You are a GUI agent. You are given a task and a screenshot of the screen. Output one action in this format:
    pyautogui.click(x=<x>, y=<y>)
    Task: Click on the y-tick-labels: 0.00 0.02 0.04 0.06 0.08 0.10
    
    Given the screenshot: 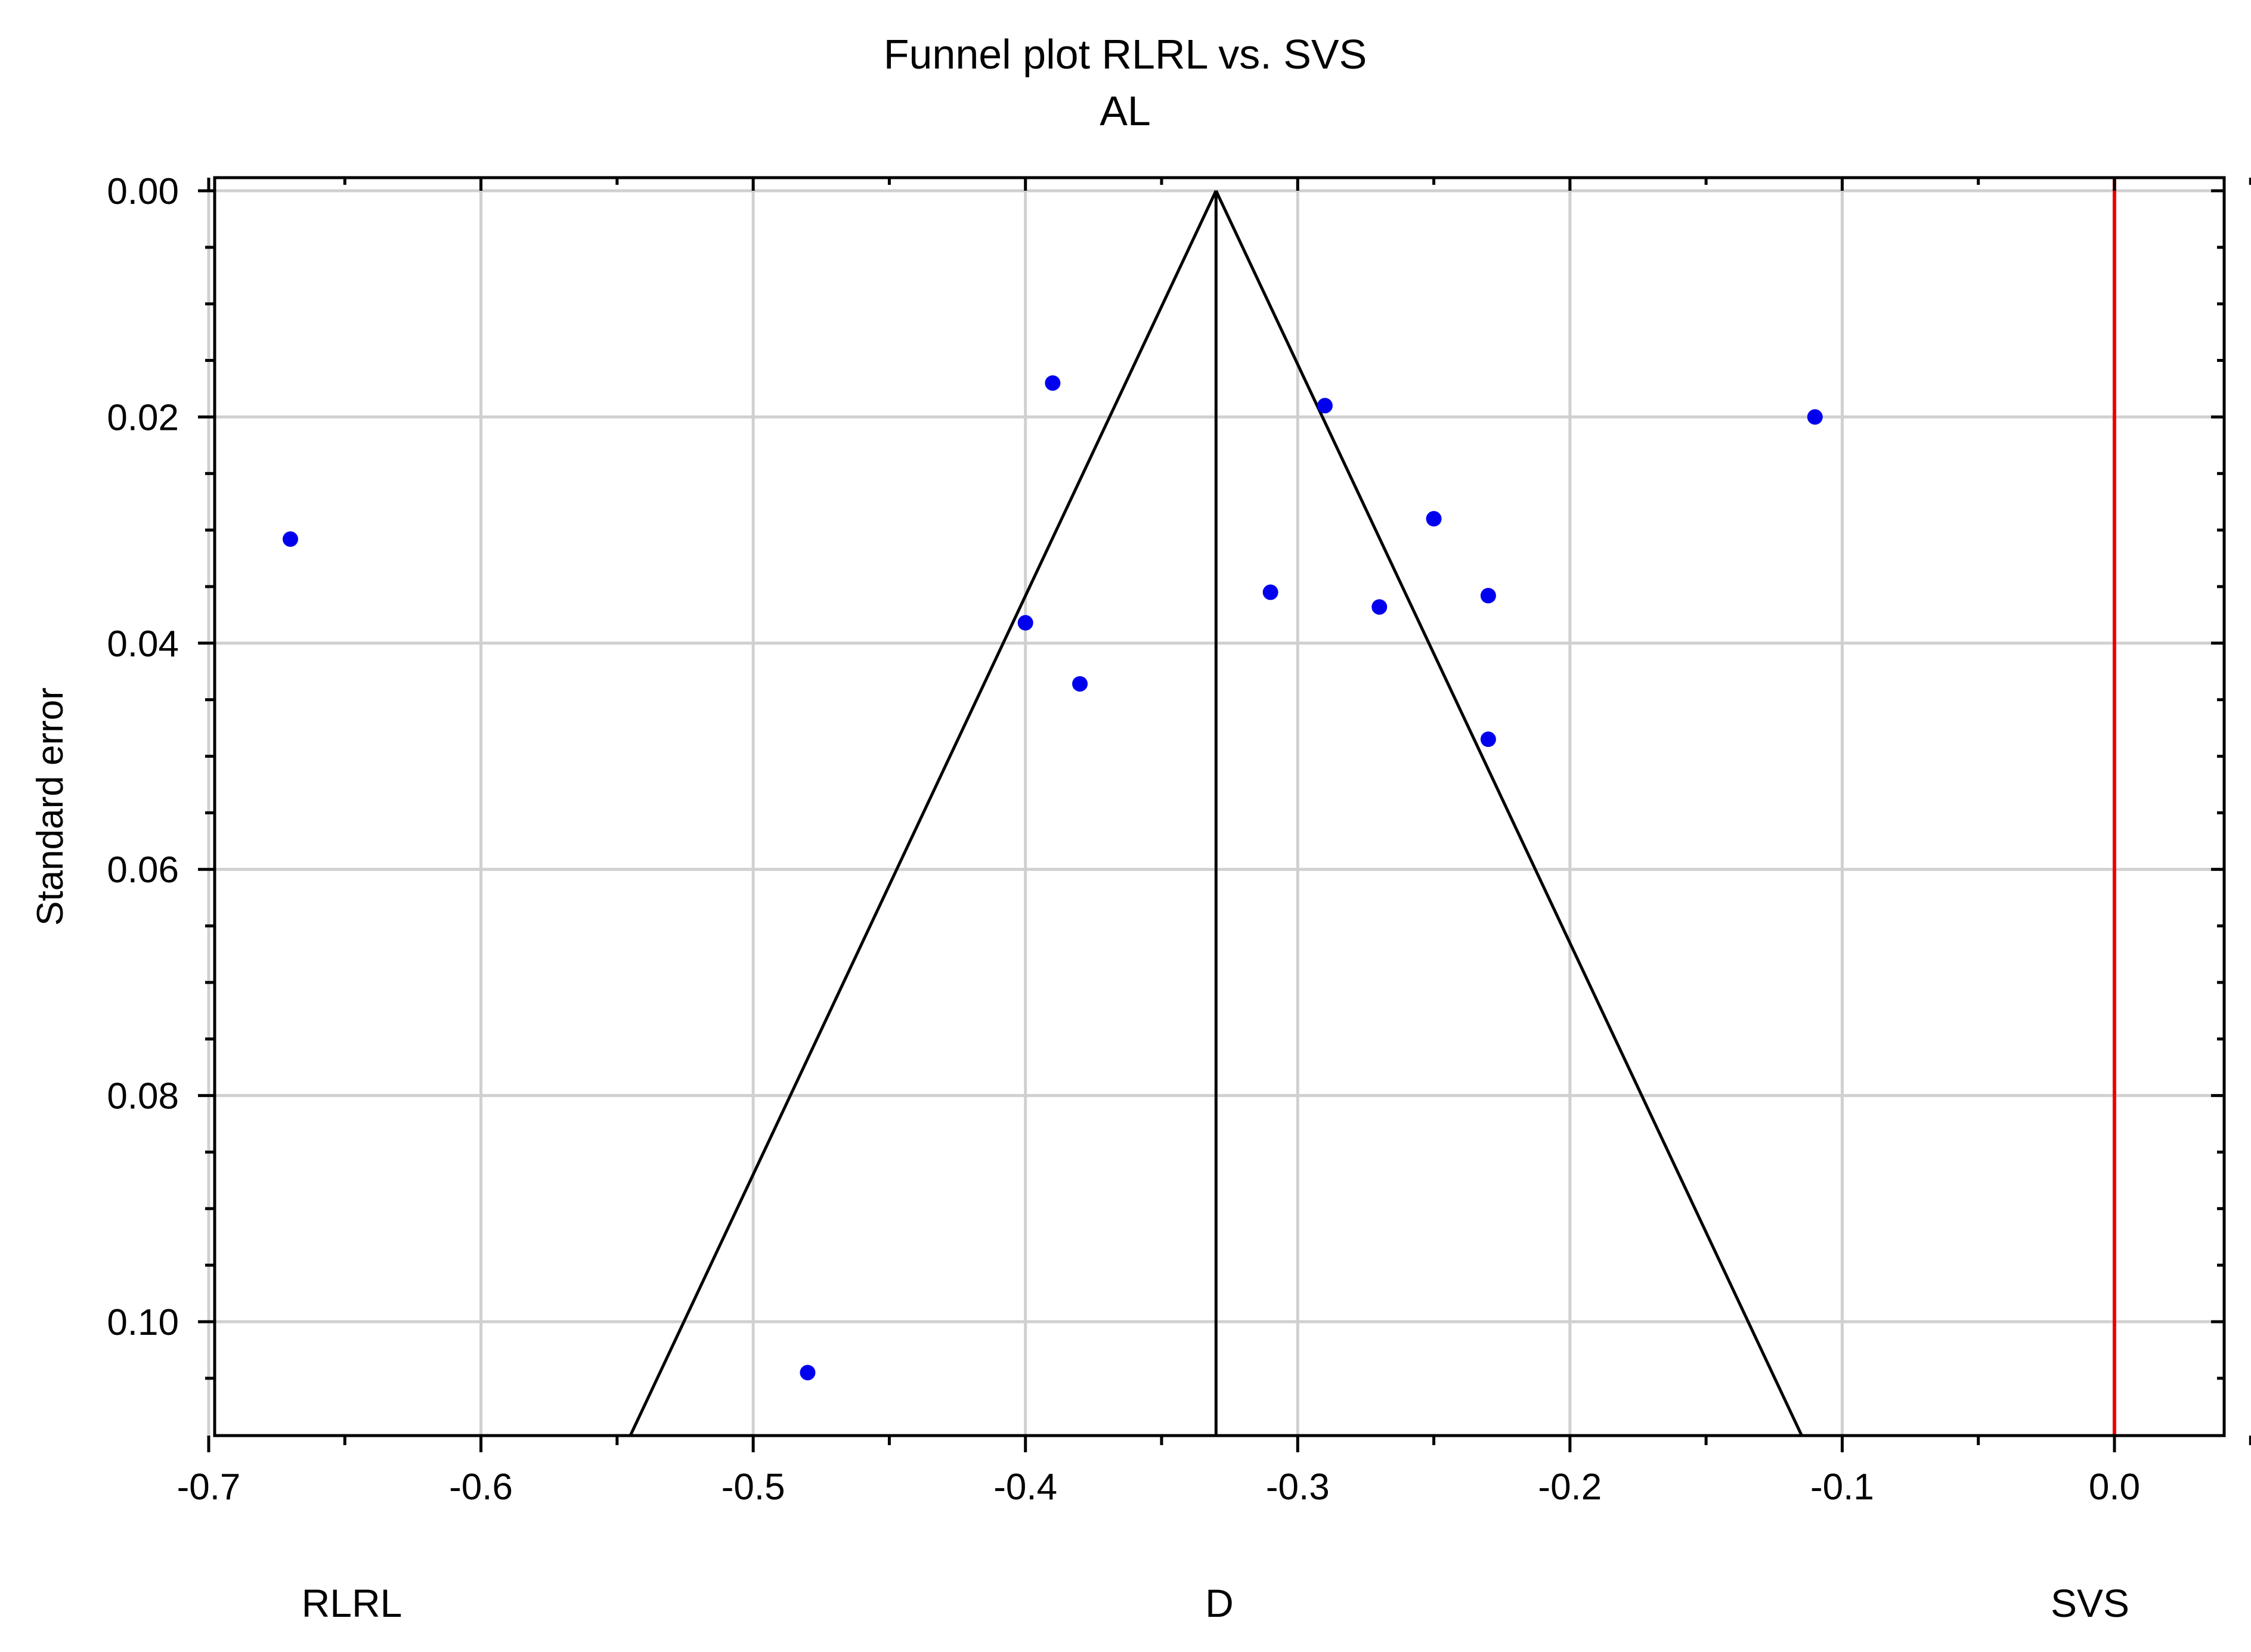 What is the action you would take?
    pyautogui.click(x=143, y=757)
    